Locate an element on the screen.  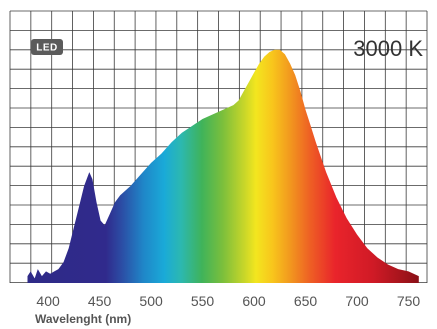
x-tick-label: 750 is located at coordinates (409, 301).